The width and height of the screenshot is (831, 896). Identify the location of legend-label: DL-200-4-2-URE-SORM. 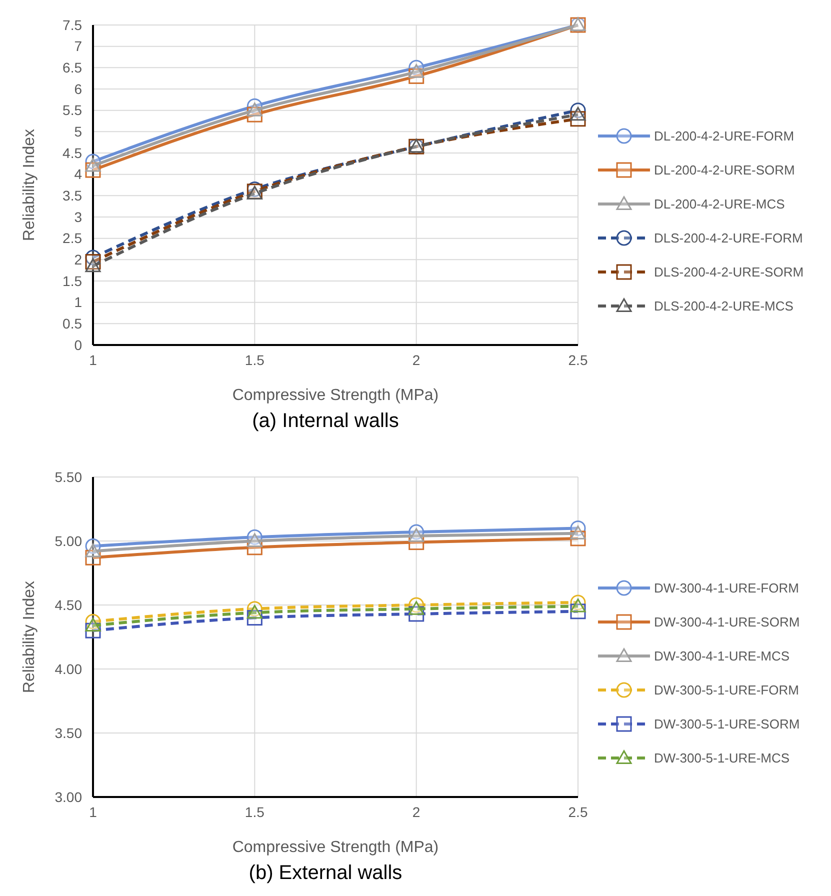
(724, 170).